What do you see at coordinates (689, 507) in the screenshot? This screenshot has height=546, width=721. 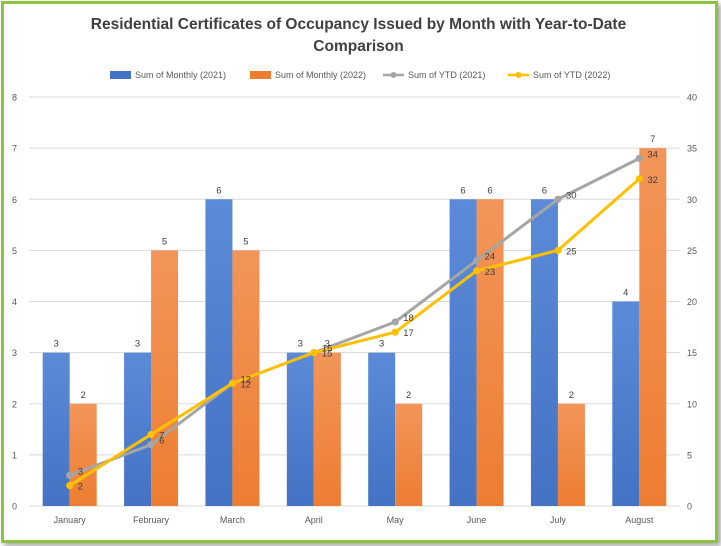 I see `right-axis-tick-label: 0` at bounding box center [689, 507].